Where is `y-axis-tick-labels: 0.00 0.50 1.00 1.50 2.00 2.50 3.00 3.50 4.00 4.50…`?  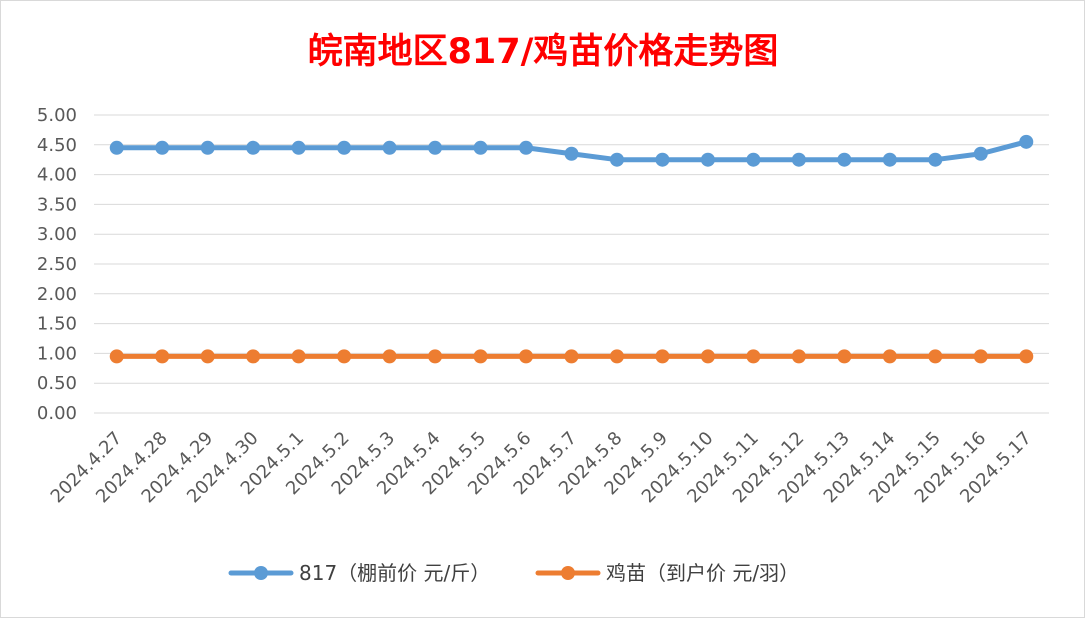
y-axis-tick-labels: 0.00 0.50 1.00 1.50 2.00 2.50 3.00 3.50 4.00 4.50… is located at coordinates (57, 264).